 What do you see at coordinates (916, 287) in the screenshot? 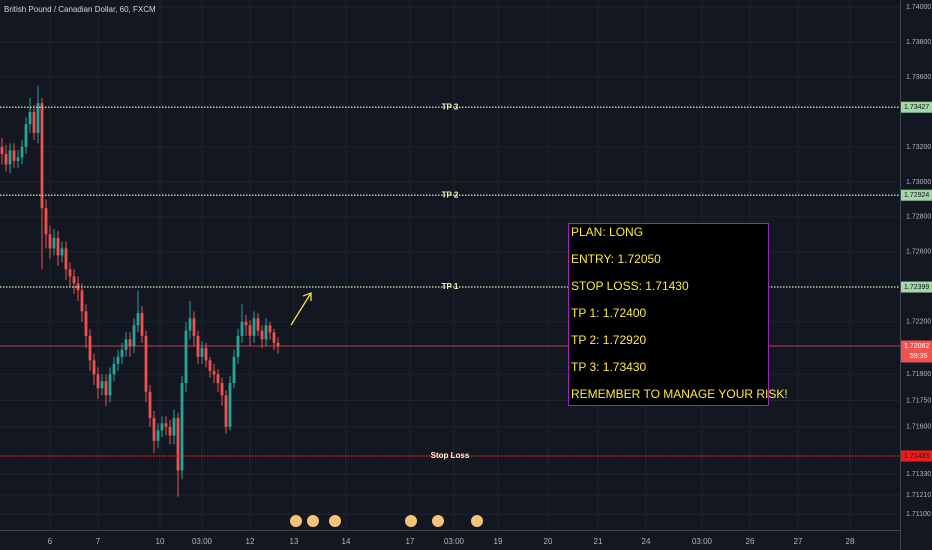
I see `level-price: 1.72399` at bounding box center [916, 287].